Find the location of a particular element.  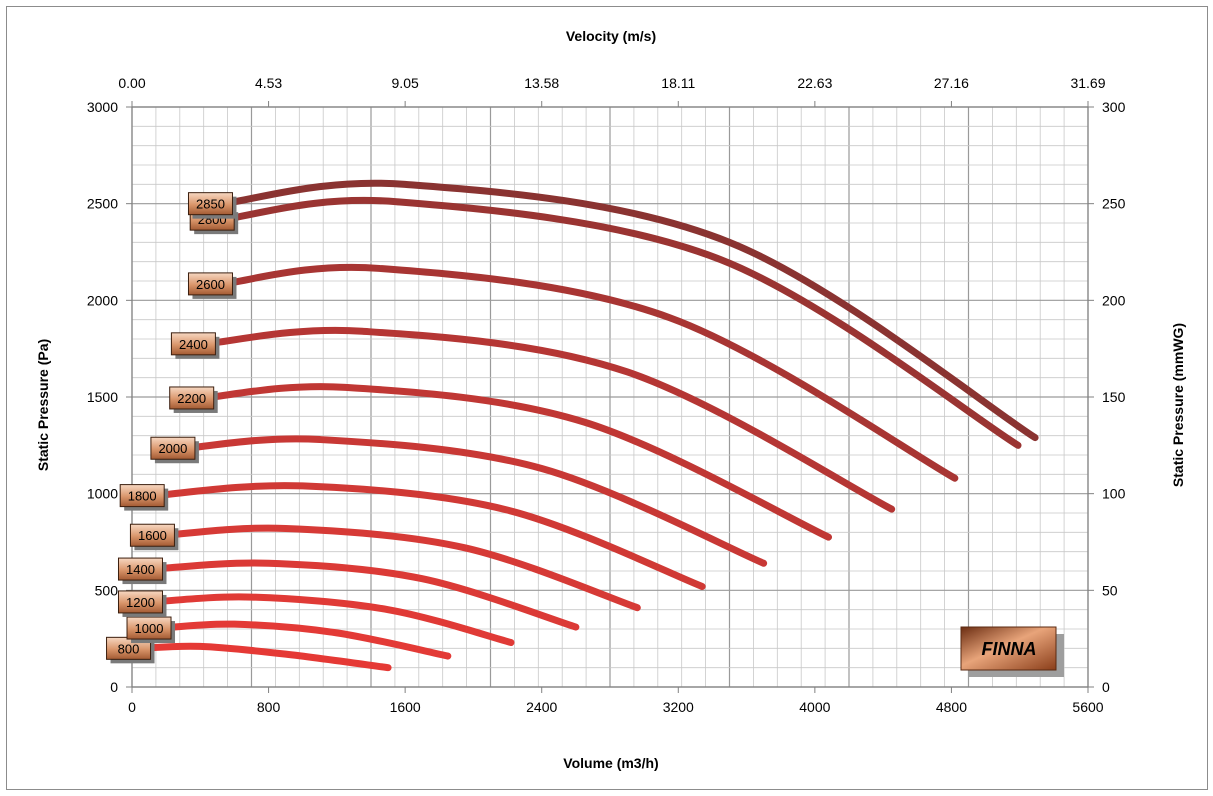

series-label-text: 1400 is located at coordinates (140, 569).